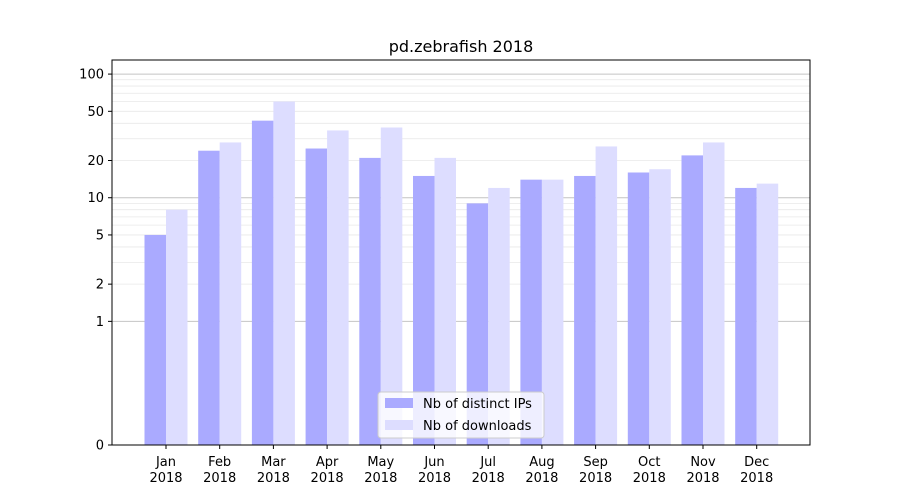 The image size is (900, 500). What do you see at coordinates (370, 301) in the screenshot?
I see `bar-distinct-ips-may` at bounding box center [370, 301].